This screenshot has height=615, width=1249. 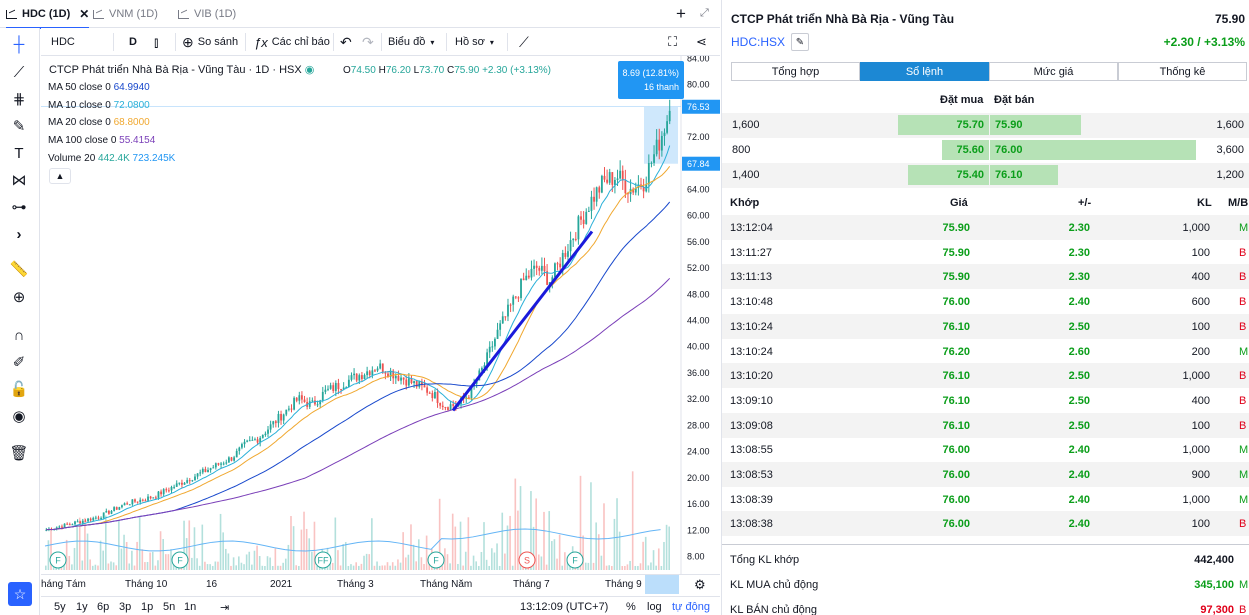 I want to click on trade-price: 76.00, so click(x=956, y=450).